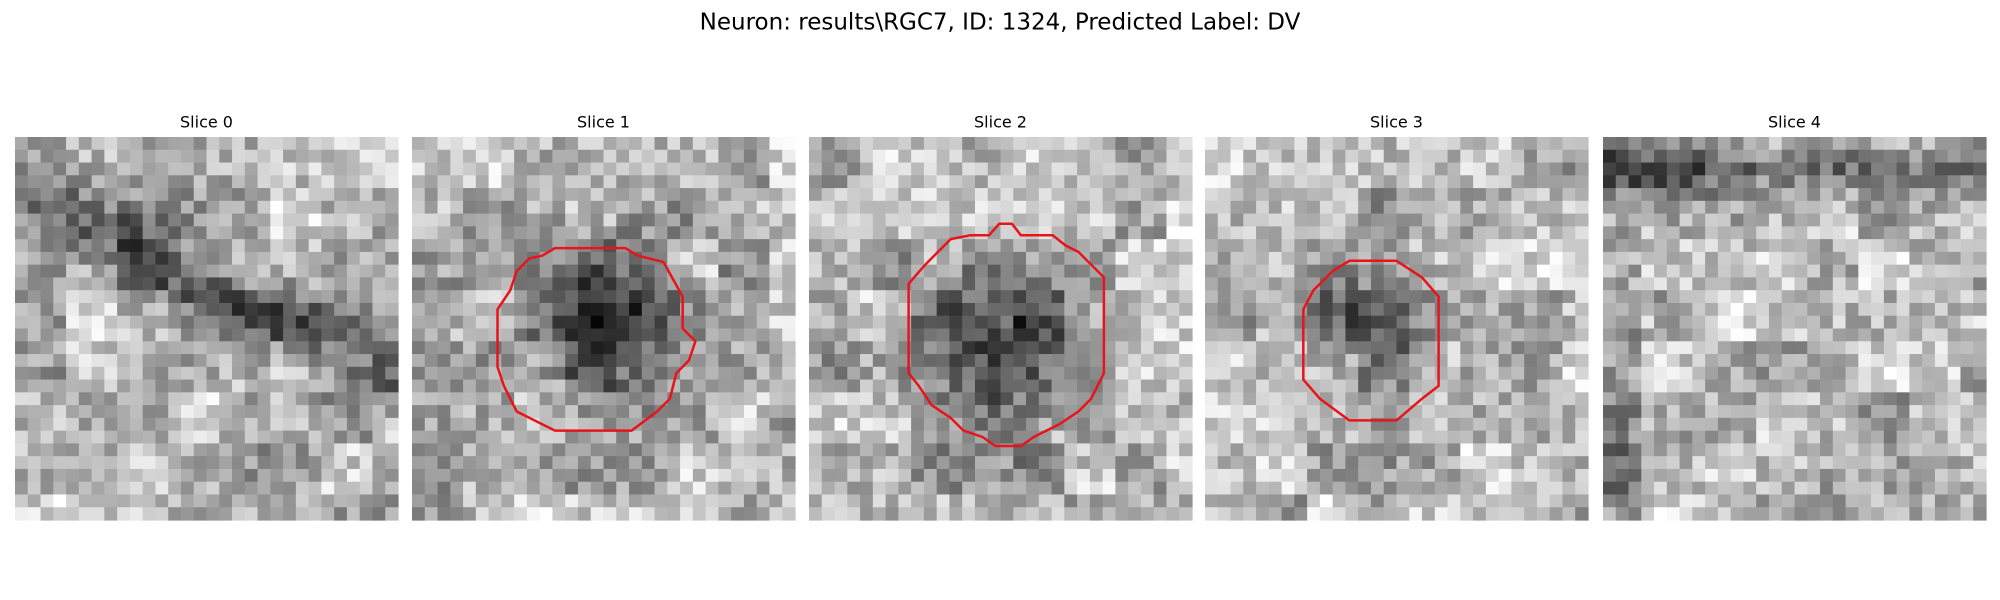  I want to click on panel-title: Slice 3, so click(1396, 122).